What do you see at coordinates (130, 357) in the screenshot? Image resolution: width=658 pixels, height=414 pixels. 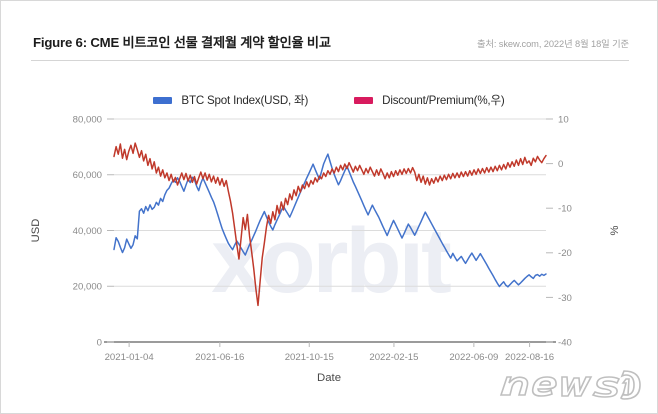 I see `svg-text: 2021-01-04` at bounding box center [130, 357].